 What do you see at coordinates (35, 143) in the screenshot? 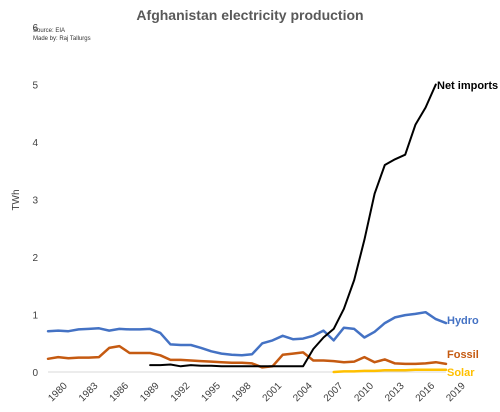
I see `y-tick-label: 4` at bounding box center [35, 143].